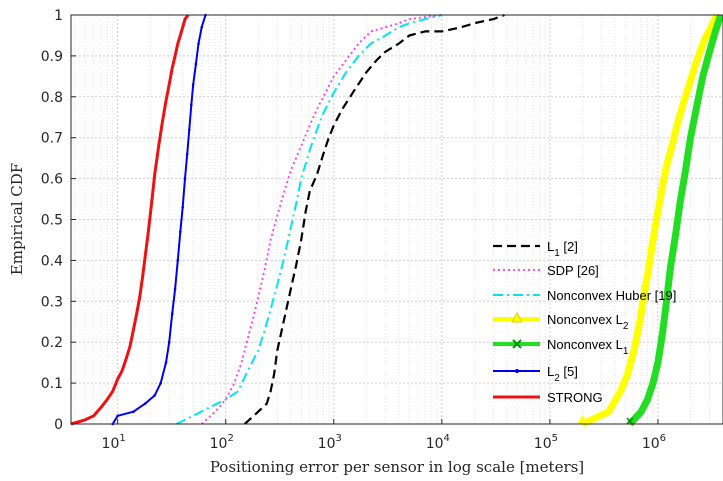 The width and height of the screenshot is (723, 481). I want to click on legend-label: Nonconvex Huber [19], so click(611, 295).